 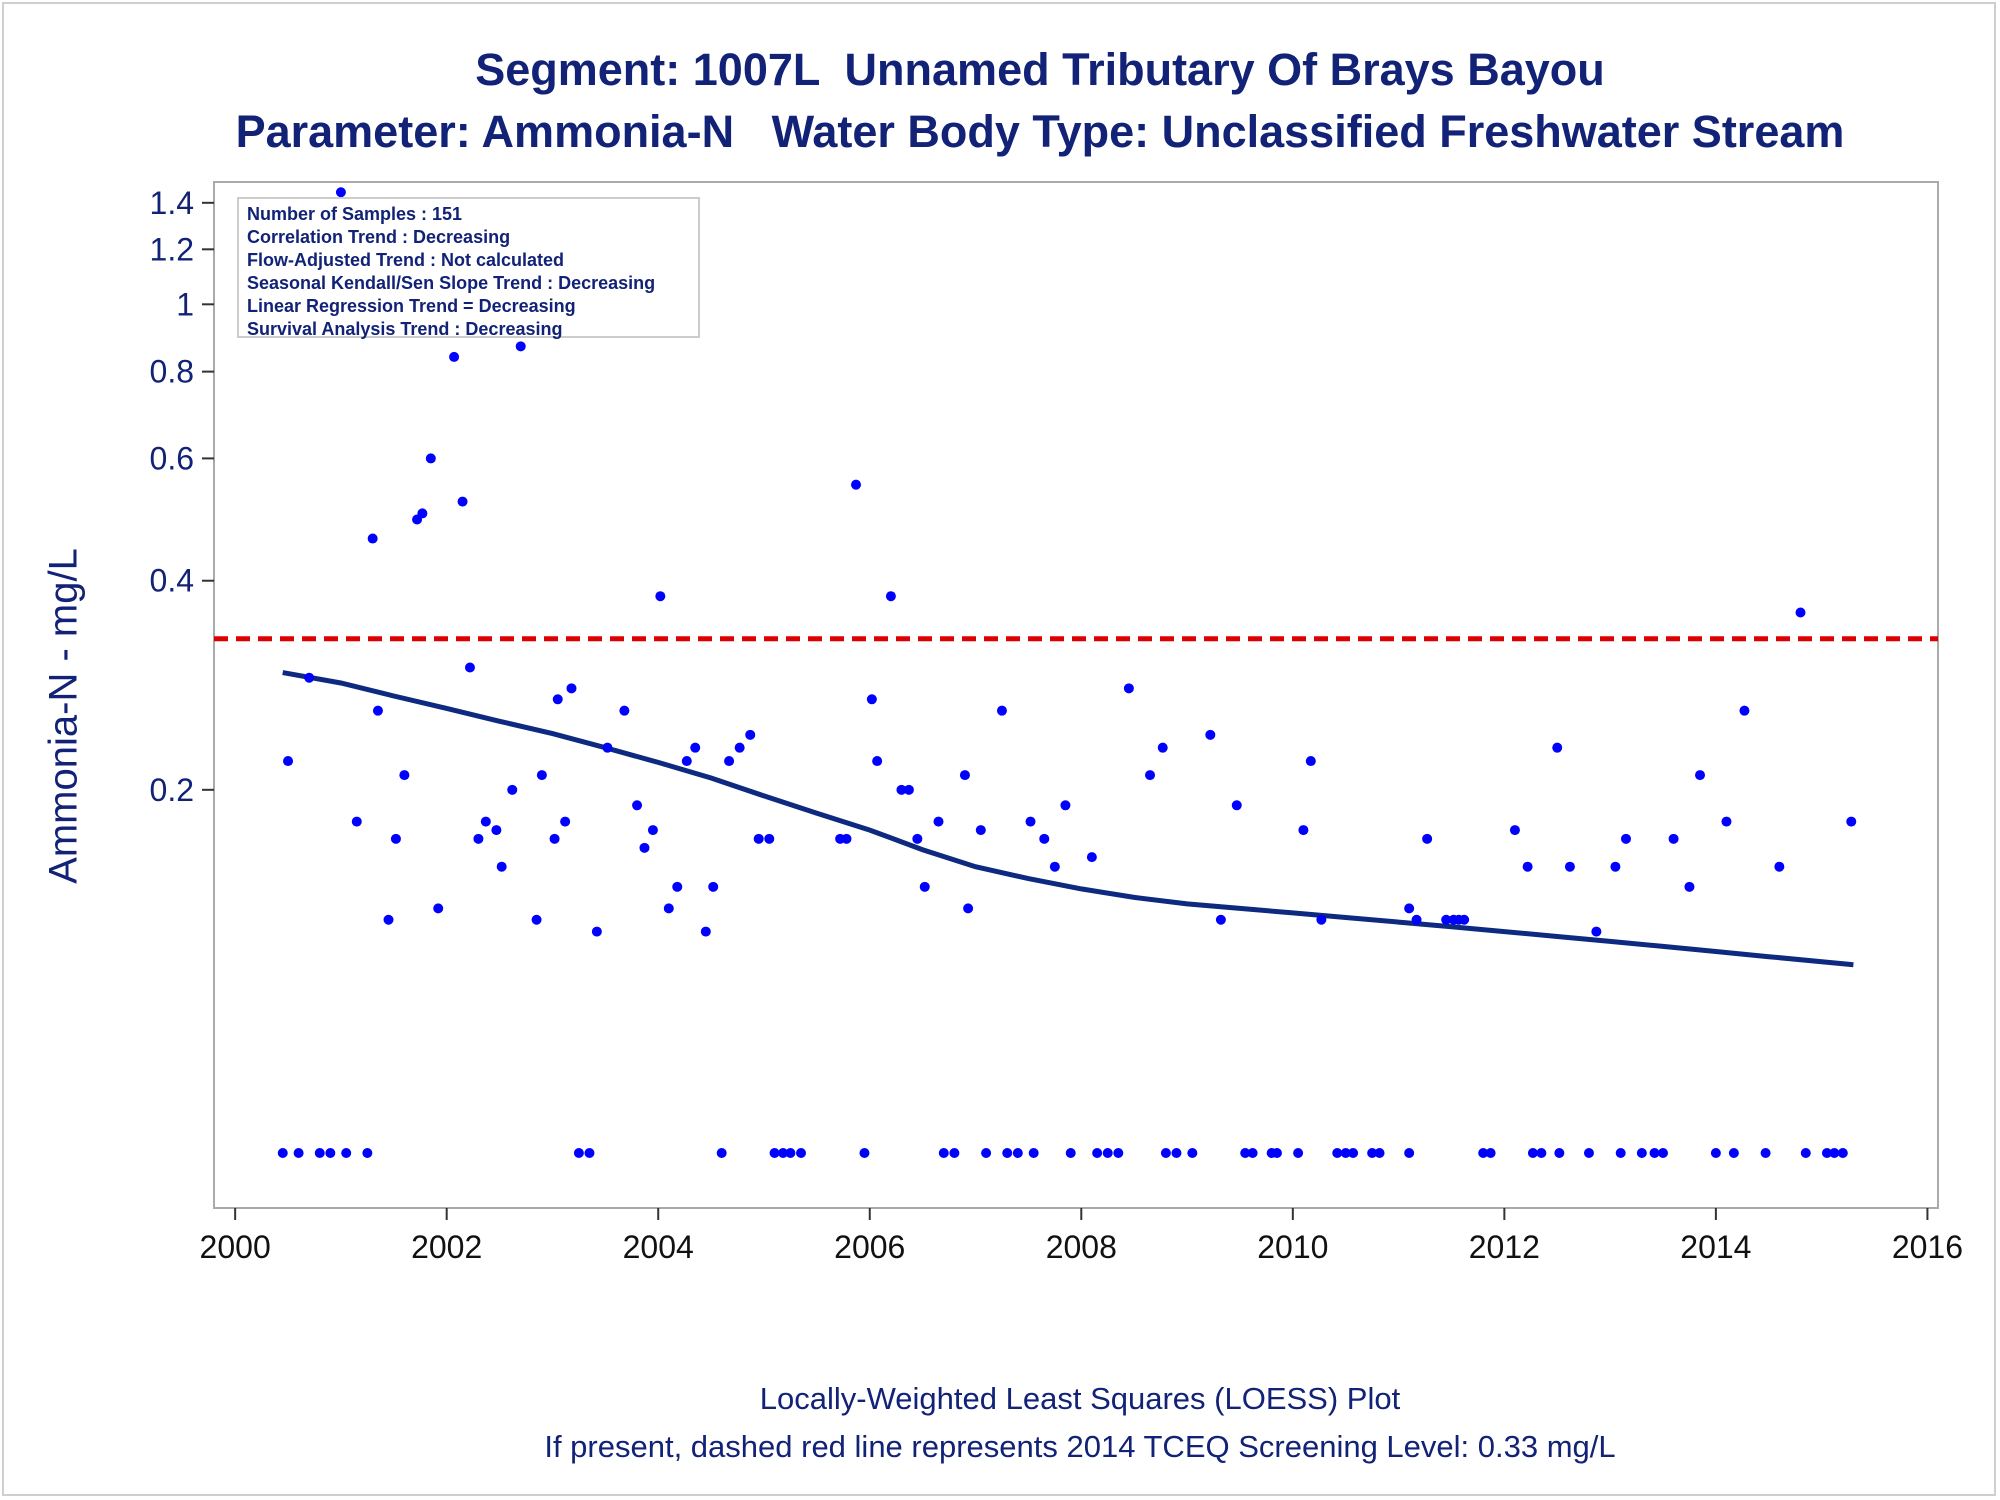 What do you see at coordinates (1081, 1247) in the screenshot?
I see `x-tick-label: 2008` at bounding box center [1081, 1247].